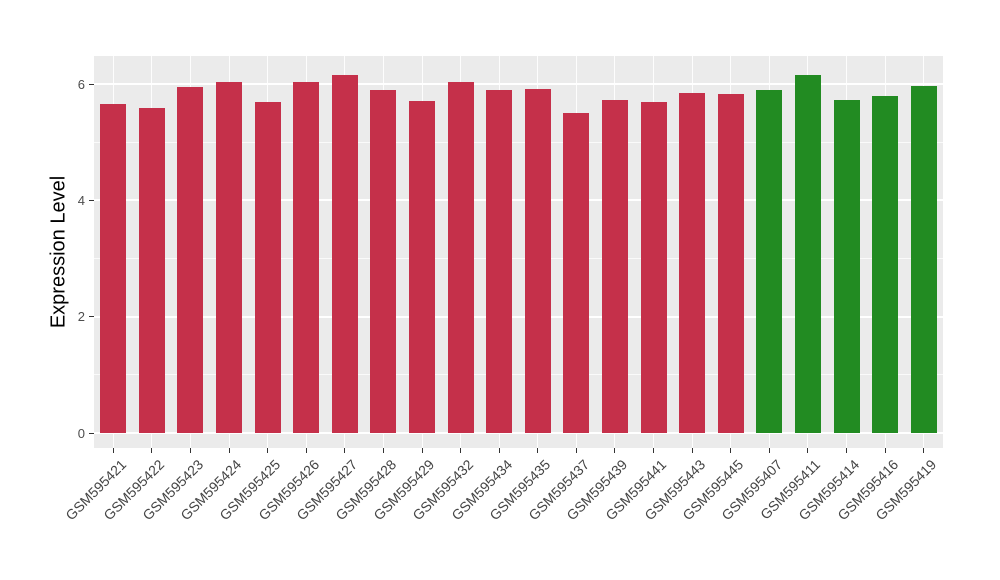 This screenshot has height=580, width=1000. What do you see at coordinates (190, 260) in the screenshot?
I see `bar-GSM595423` at bounding box center [190, 260].